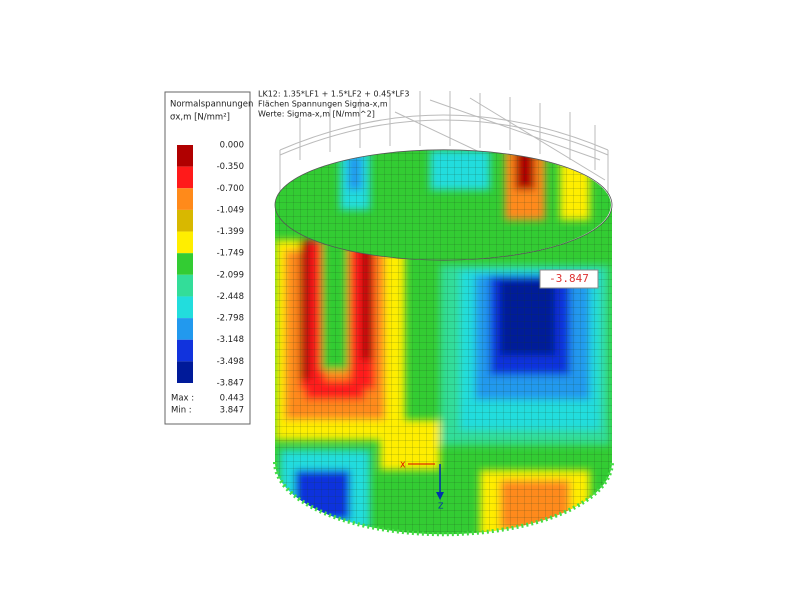  I want to click on header-line: Flächen Spannungen Sigma-x,m, so click(323, 104).